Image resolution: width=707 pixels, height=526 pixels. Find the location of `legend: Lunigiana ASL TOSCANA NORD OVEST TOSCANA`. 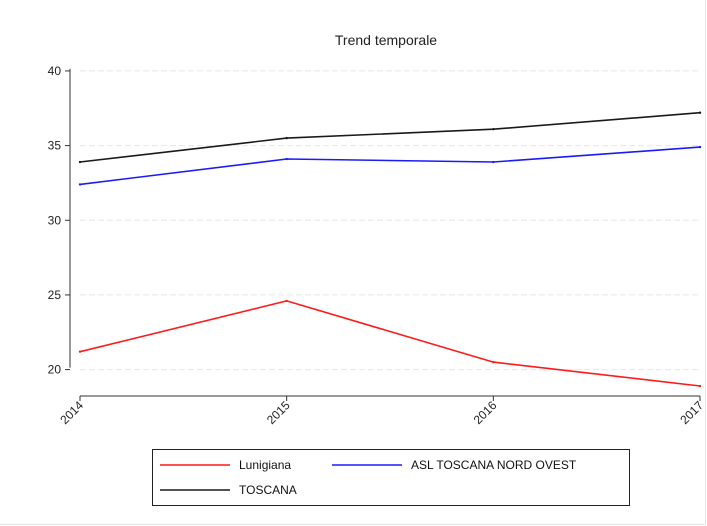

legend: Lunigiana ASL TOSCANA NORD OVEST TOSCANA is located at coordinates (391, 477).